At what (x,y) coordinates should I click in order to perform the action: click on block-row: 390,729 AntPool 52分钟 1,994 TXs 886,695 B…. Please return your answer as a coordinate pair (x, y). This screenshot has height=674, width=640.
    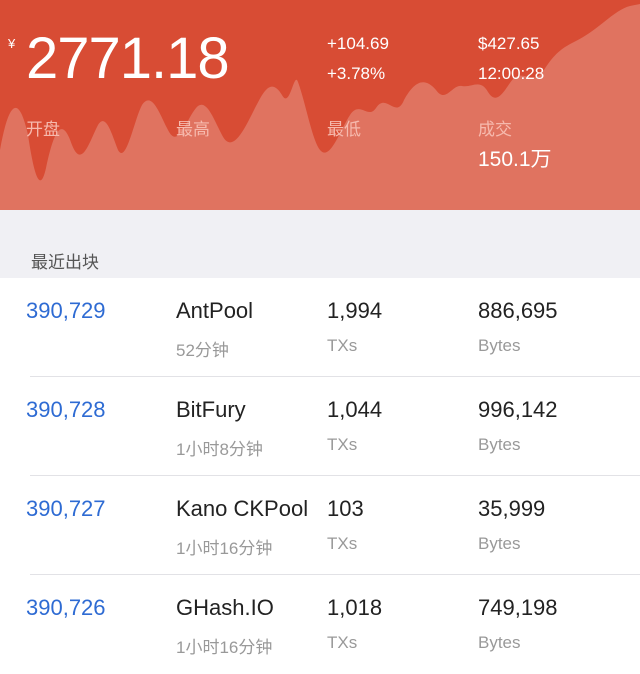
    Looking at the image, I should click on (320, 327).